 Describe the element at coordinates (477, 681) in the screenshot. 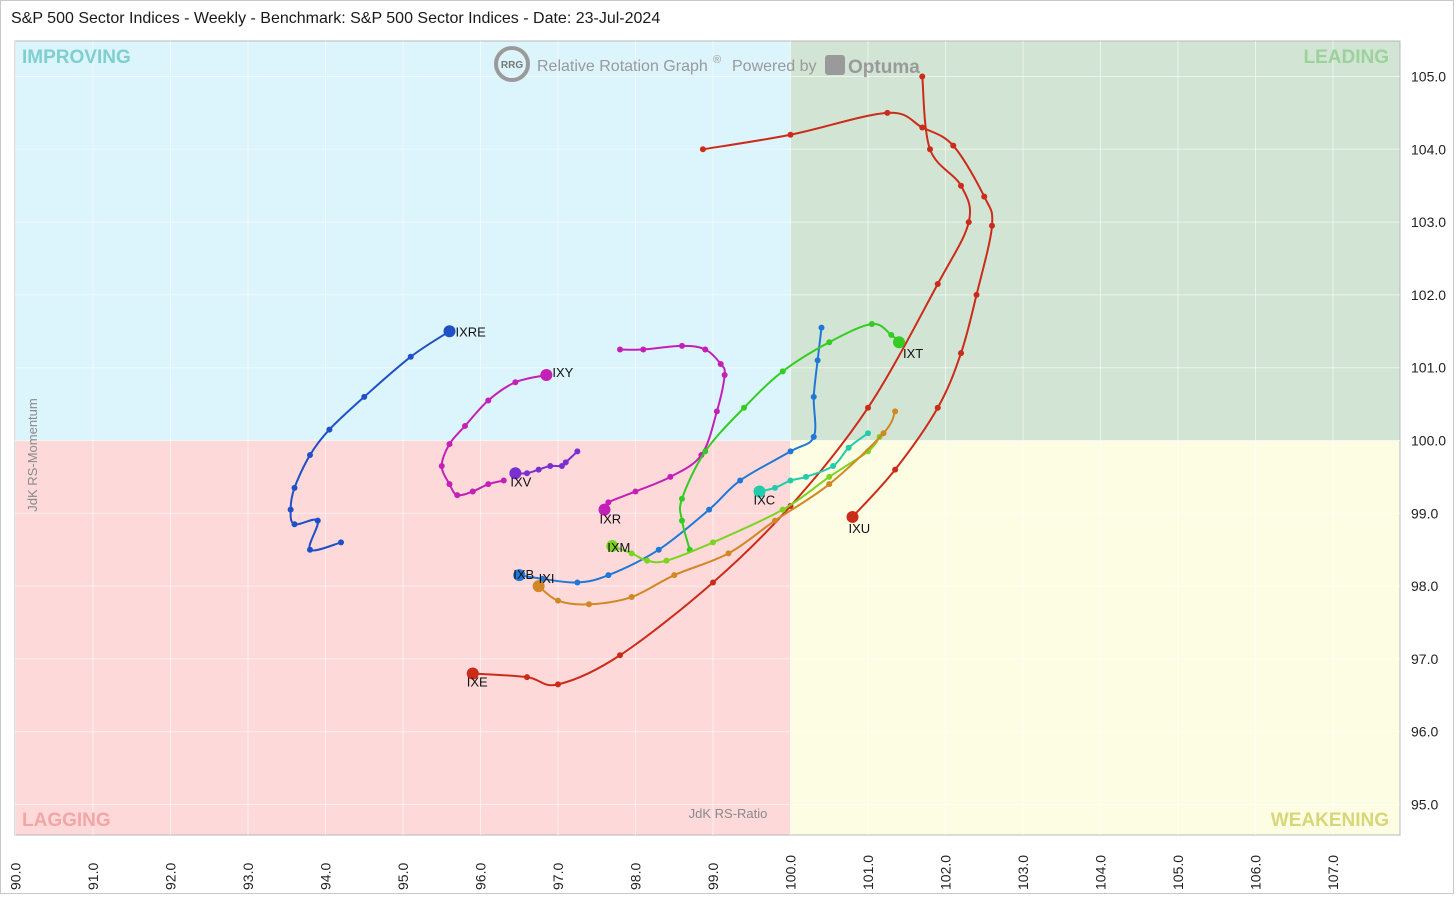

I see `series-label: IXE` at that location.